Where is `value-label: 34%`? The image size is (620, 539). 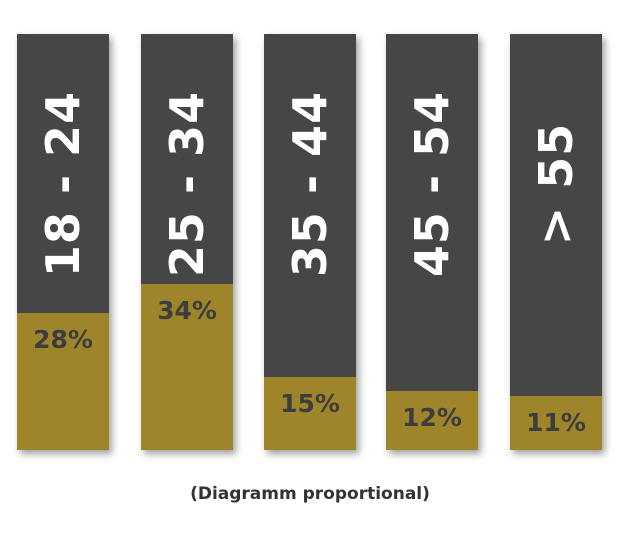 value-label: 34% is located at coordinates (187, 310).